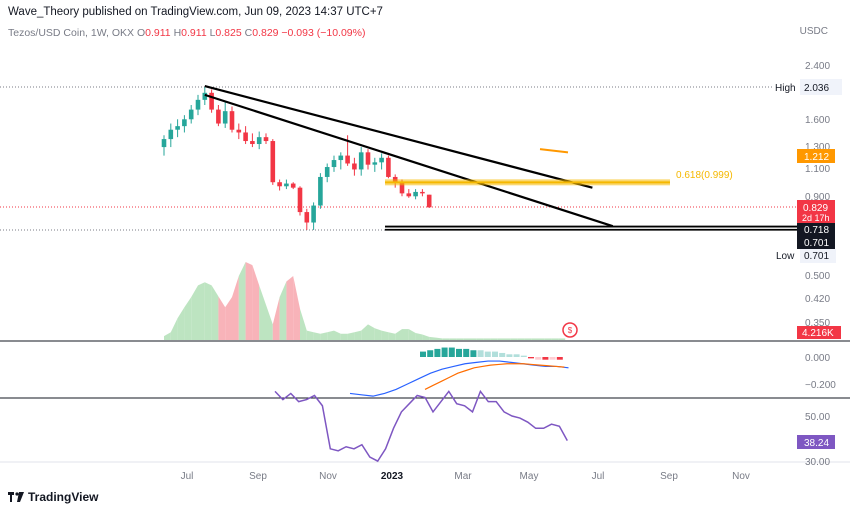 This screenshot has width=850, height=510. What do you see at coordinates (421, 426) in the screenshot?
I see `rsi-line` at bounding box center [421, 426].